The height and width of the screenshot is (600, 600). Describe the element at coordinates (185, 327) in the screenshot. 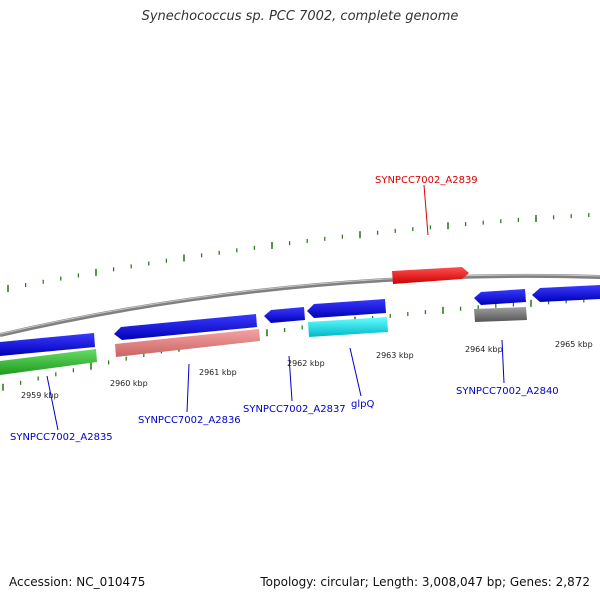

I see `gene-A2836` at that location.